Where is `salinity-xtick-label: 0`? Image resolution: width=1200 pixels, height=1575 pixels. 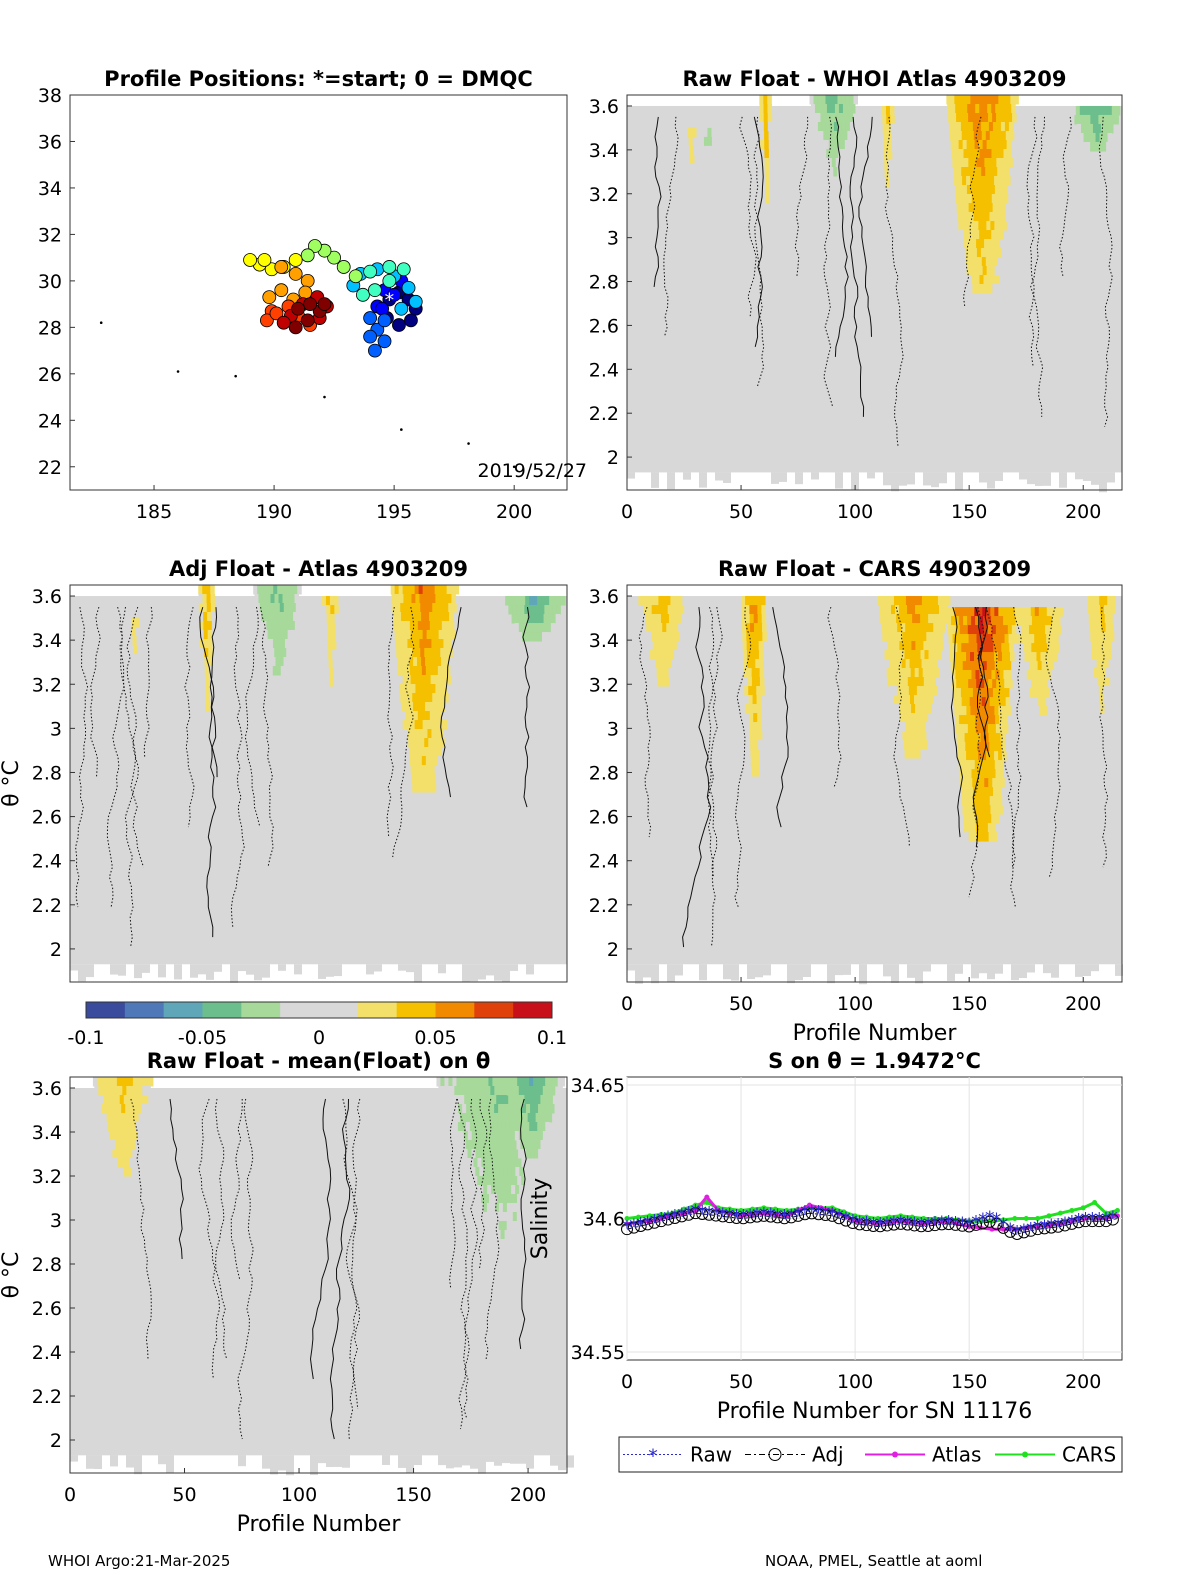
salinity-xtick-label: 0 is located at coordinates (627, 1382).